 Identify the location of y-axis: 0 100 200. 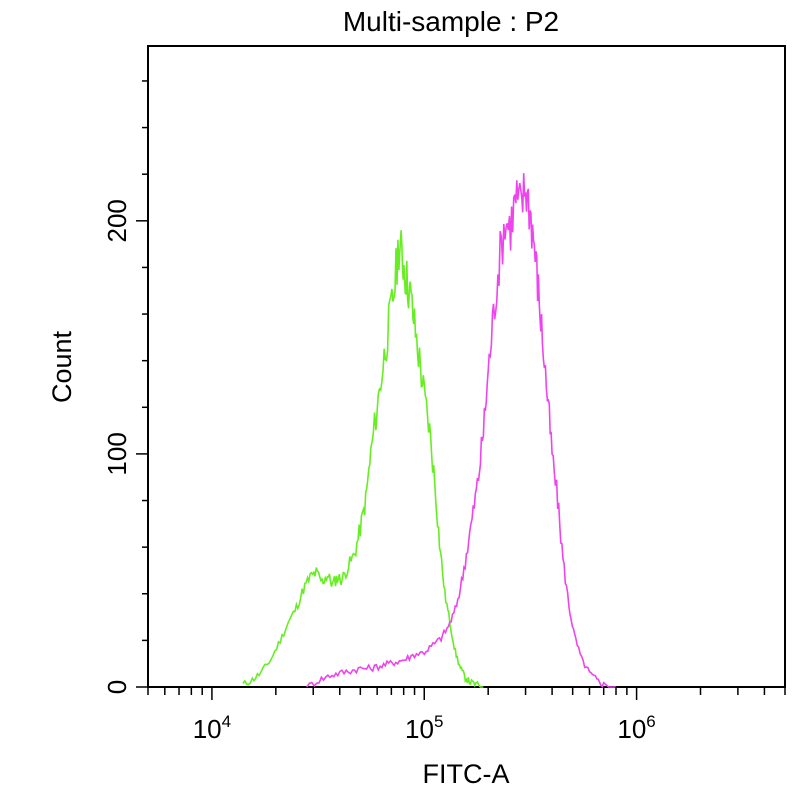
(125, 387).